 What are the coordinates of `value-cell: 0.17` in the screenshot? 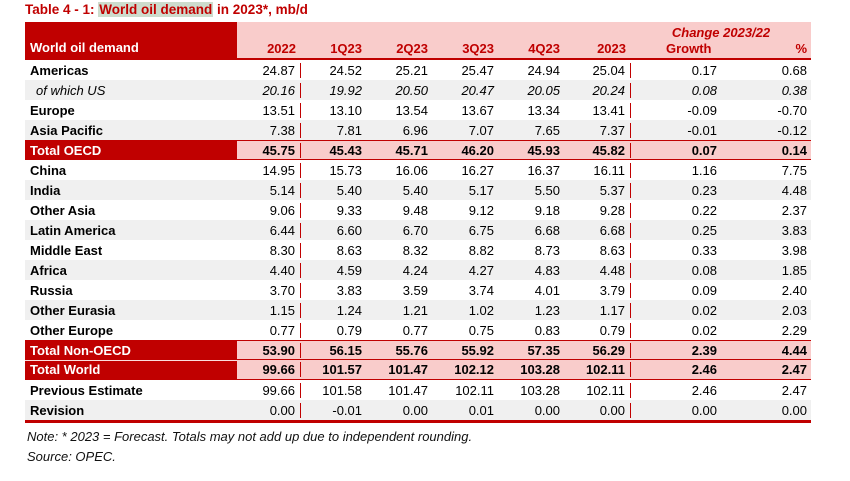 It's located at (704, 70).